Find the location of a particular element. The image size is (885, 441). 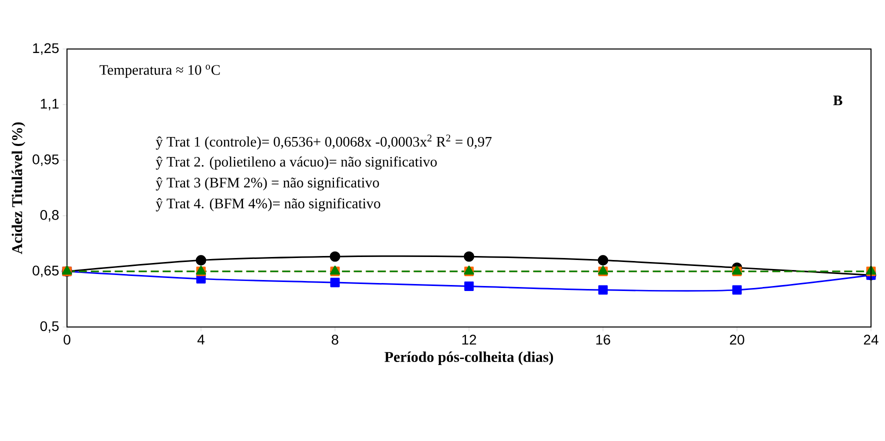

annotation: ŷ Trat 1 (controle)= 0,6536+ 0,0068x -0,0003x$^{2}$ R$^{2}$ = 0,97 is located at coordinates (324, 142).